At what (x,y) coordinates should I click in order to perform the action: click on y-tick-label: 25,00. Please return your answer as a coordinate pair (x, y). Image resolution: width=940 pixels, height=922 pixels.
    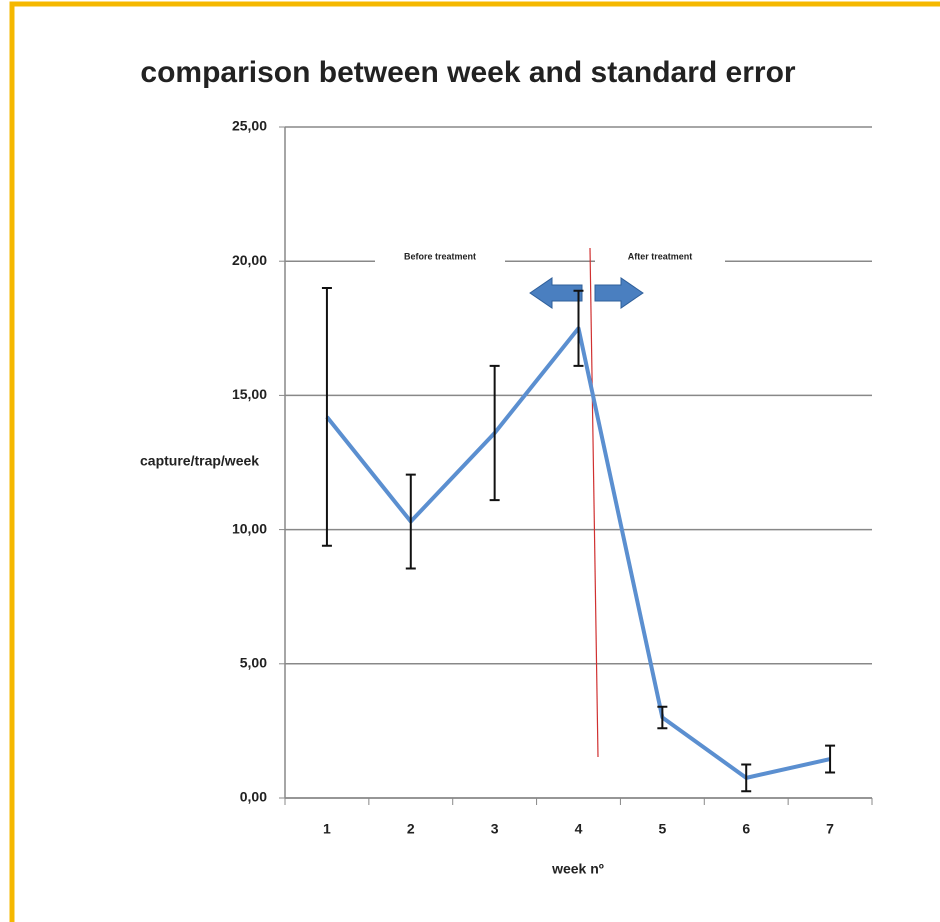
    Looking at the image, I should click on (249, 126).